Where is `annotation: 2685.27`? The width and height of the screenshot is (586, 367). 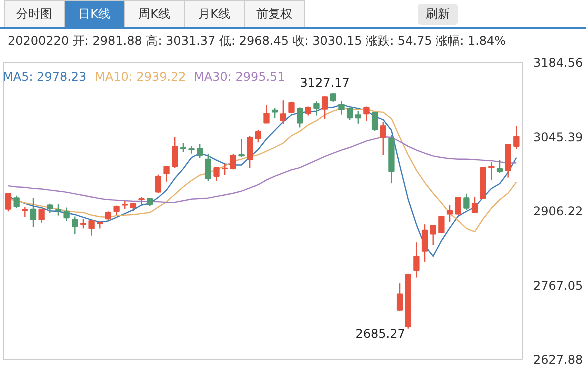 annotation: 2685.27 is located at coordinates (381, 333).